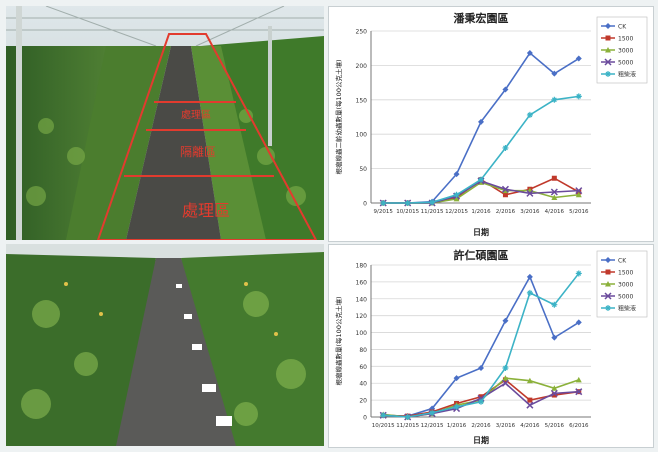 The width and height of the screenshot is (658, 452). What do you see at coordinates (206, 210) in the screenshot?
I see `zone-label-near: 處理區` at bounding box center [206, 210].